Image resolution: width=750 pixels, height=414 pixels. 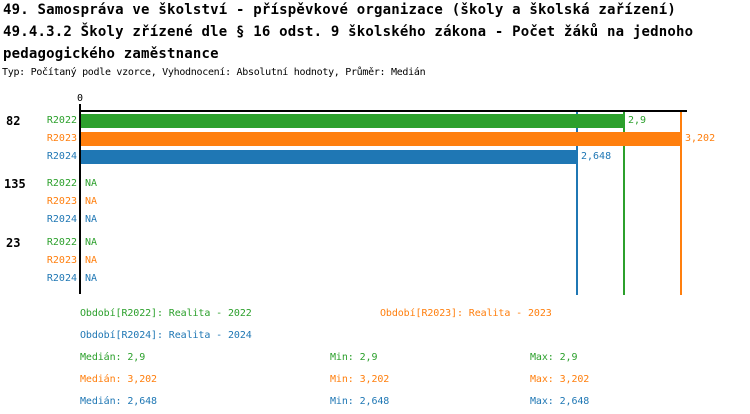 I want to click on legend-max-r2024: Max: 2,648, so click(x=560, y=401).